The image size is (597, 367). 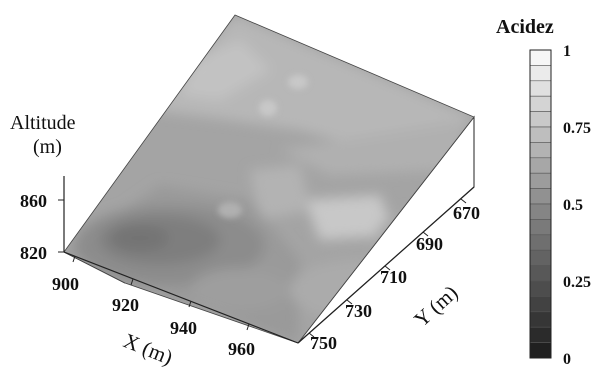 I want to click on y-tick-label: 730, so click(x=358, y=311).